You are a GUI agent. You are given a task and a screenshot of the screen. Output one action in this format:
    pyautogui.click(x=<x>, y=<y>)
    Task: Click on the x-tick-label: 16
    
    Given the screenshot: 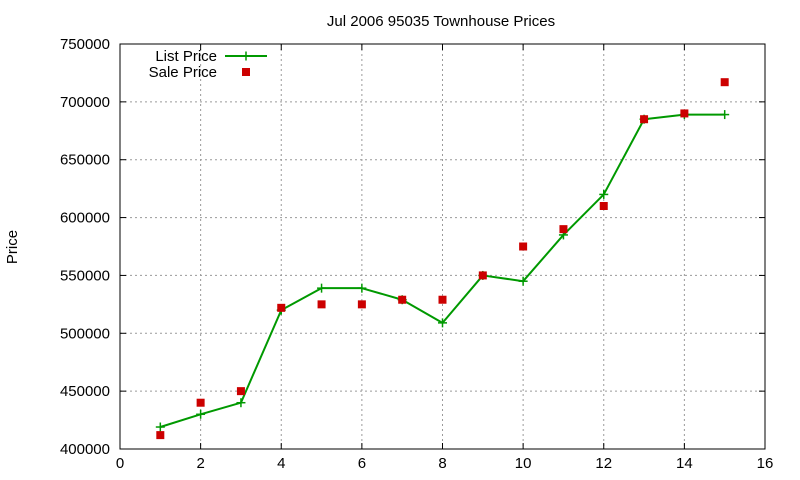 What is the action you would take?
    pyautogui.click(x=765, y=463)
    